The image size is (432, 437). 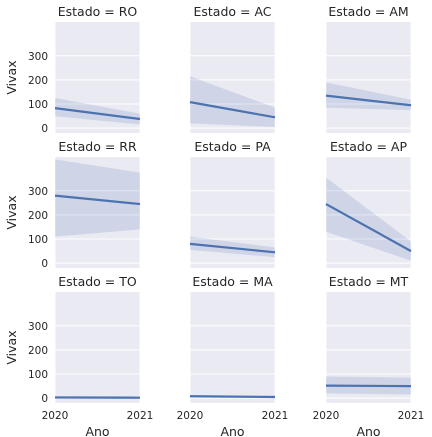 What do you see at coordinates (232, 281) in the screenshot?
I see `facet-title: Estado = MA` at bounding box center [232, 281].